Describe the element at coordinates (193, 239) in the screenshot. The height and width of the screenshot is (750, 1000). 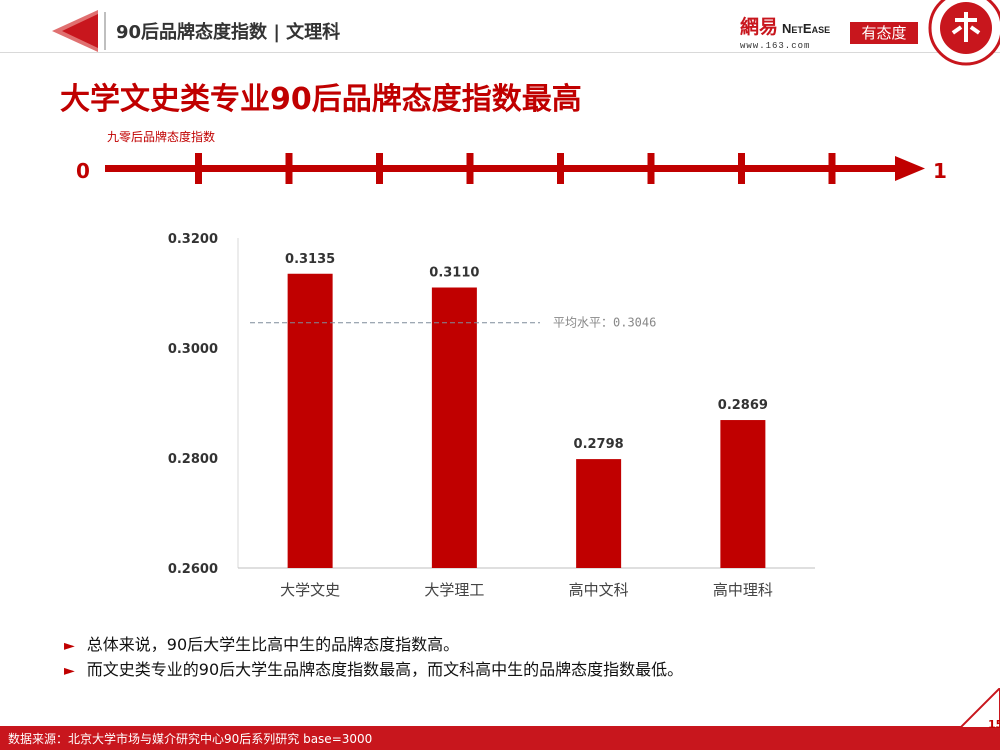
I see `y-tick-label: 0.3200` at that location.